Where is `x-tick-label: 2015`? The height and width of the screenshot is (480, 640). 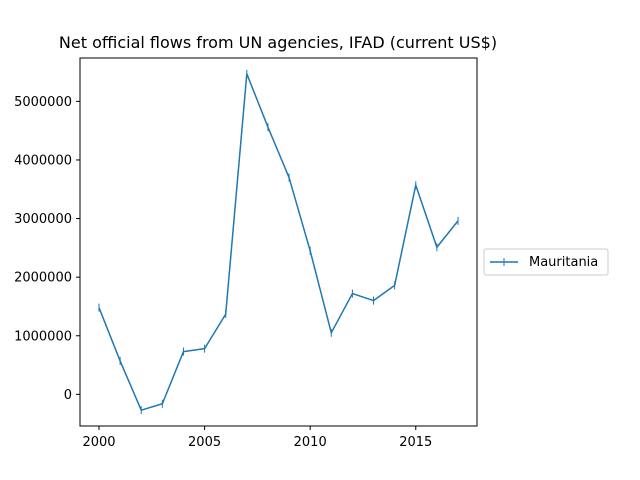 x-tick-label: 2015 is located at coordinates (415, 442).